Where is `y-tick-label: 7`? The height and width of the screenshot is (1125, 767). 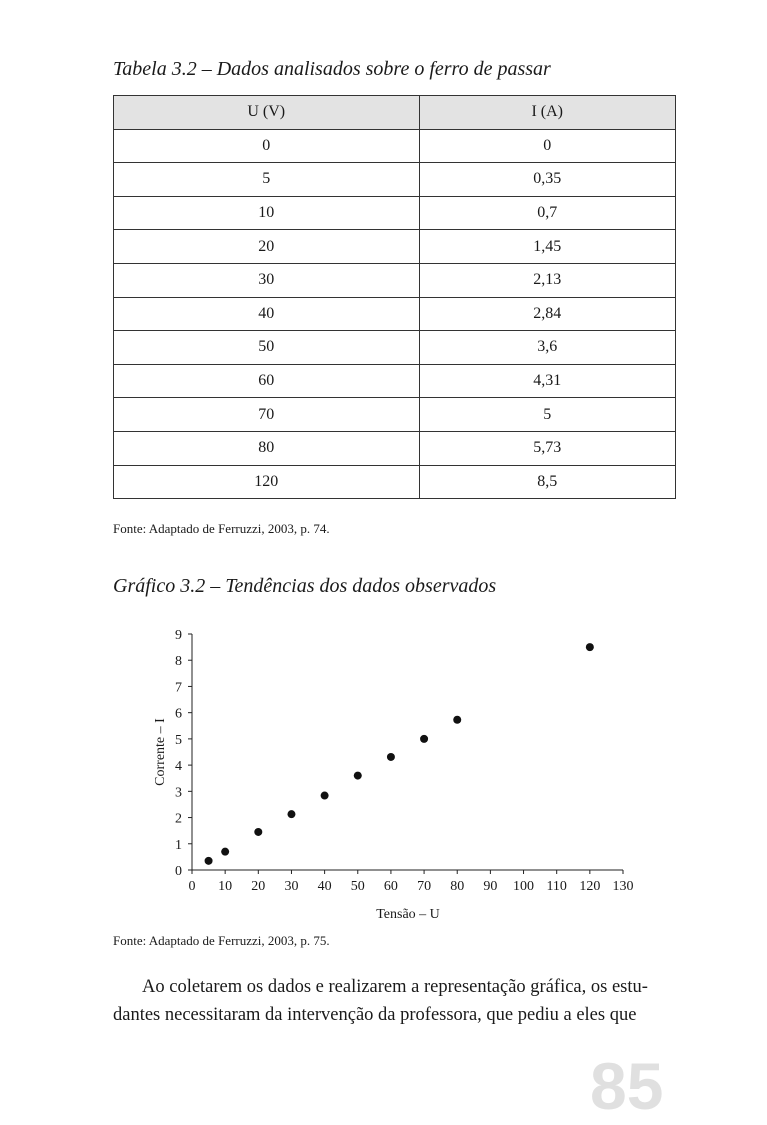
y-tick-label: 7 is located at coordinates (178, 687).